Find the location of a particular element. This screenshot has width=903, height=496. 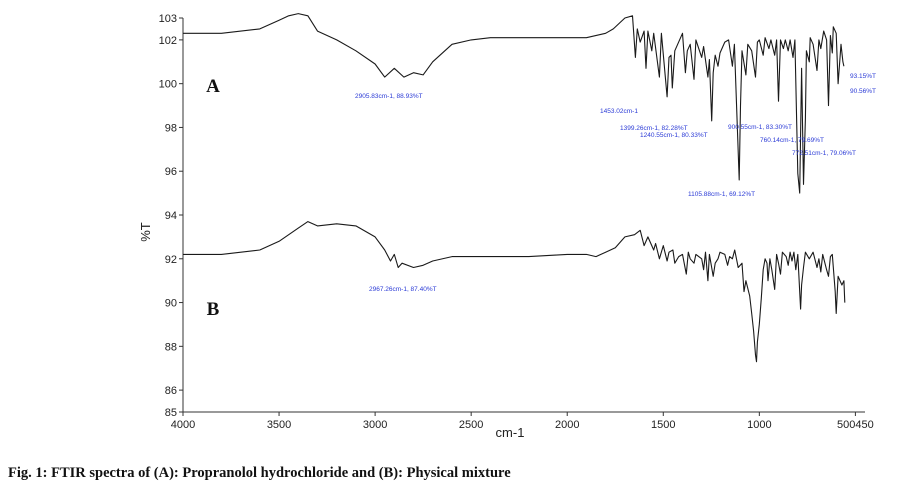

y-tick-label: 102 is located at coordinates (168, 41).